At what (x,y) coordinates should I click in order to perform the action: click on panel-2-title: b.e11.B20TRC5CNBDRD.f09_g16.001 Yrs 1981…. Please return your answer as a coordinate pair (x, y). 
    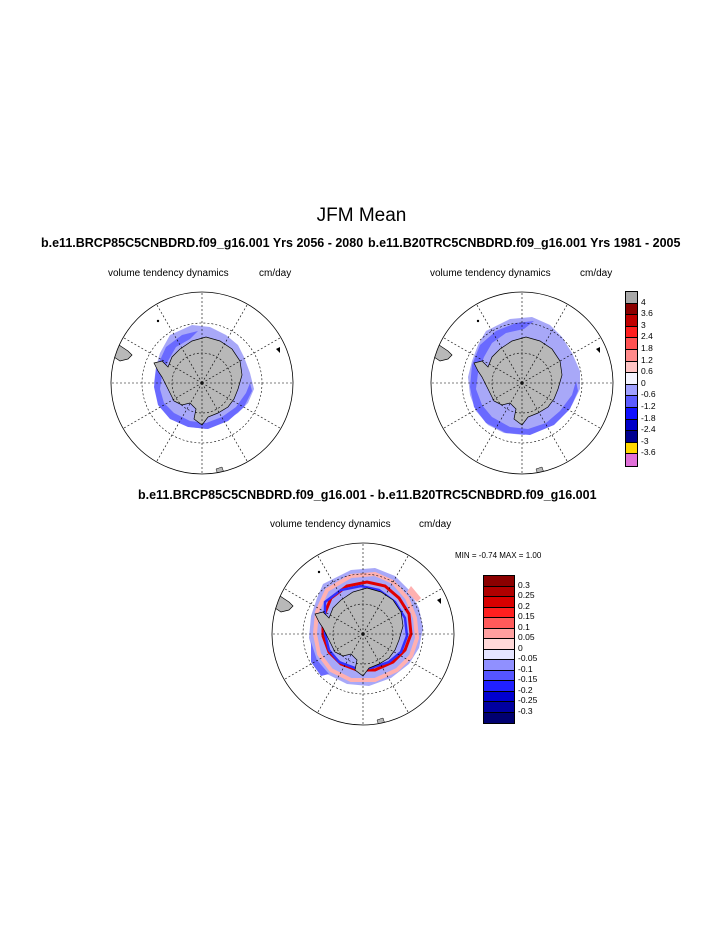
    Looking at the image, I should click on (524, 243).